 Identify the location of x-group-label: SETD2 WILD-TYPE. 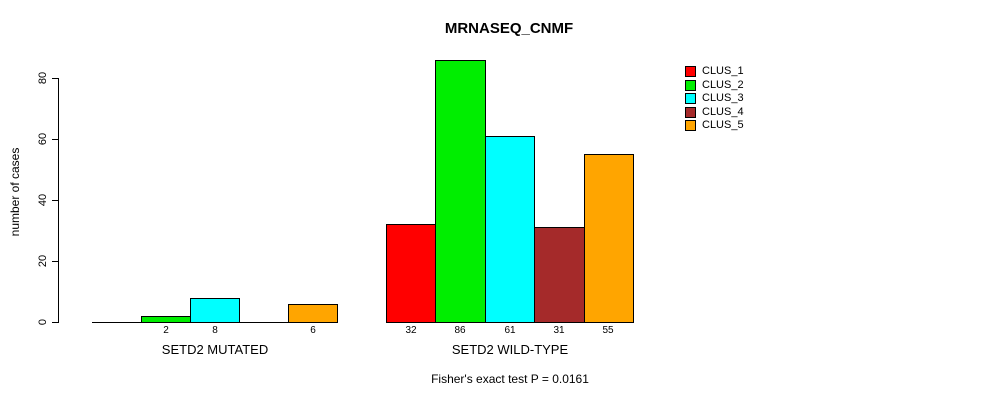
(510, 349).